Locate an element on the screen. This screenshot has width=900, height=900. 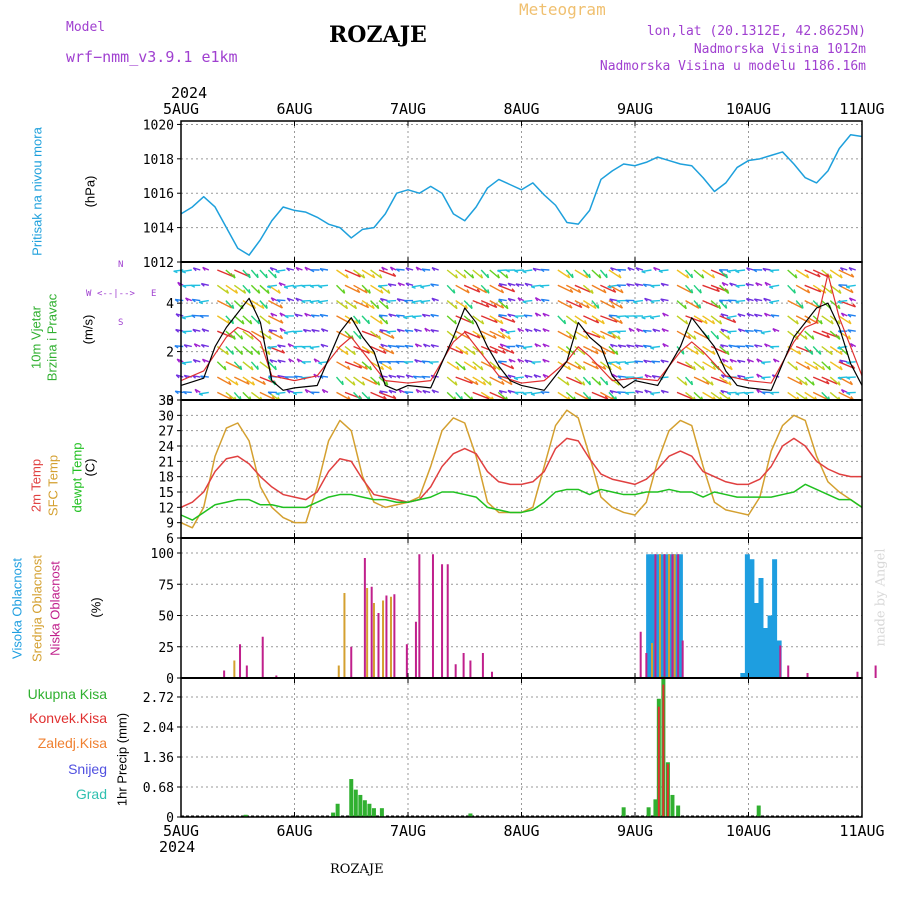
pressure-ytick-label: 1018 is located at coordinates (158, 160).